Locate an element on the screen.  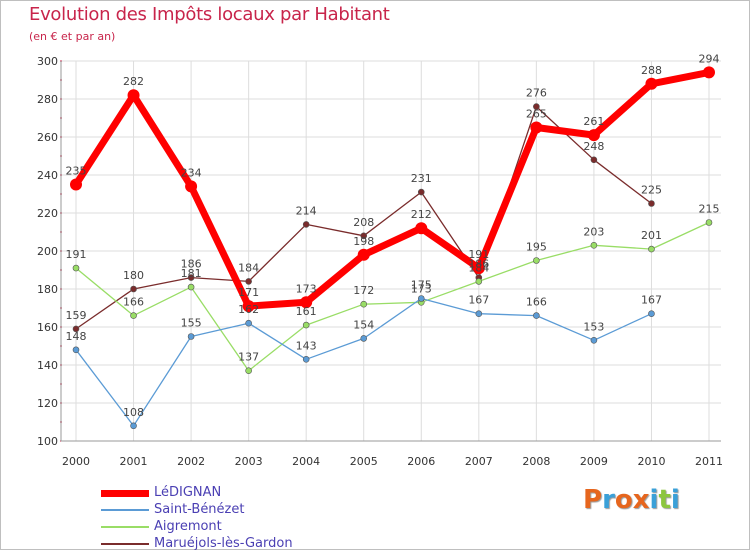
data-label: 191 is located at coordinates (478, 254).